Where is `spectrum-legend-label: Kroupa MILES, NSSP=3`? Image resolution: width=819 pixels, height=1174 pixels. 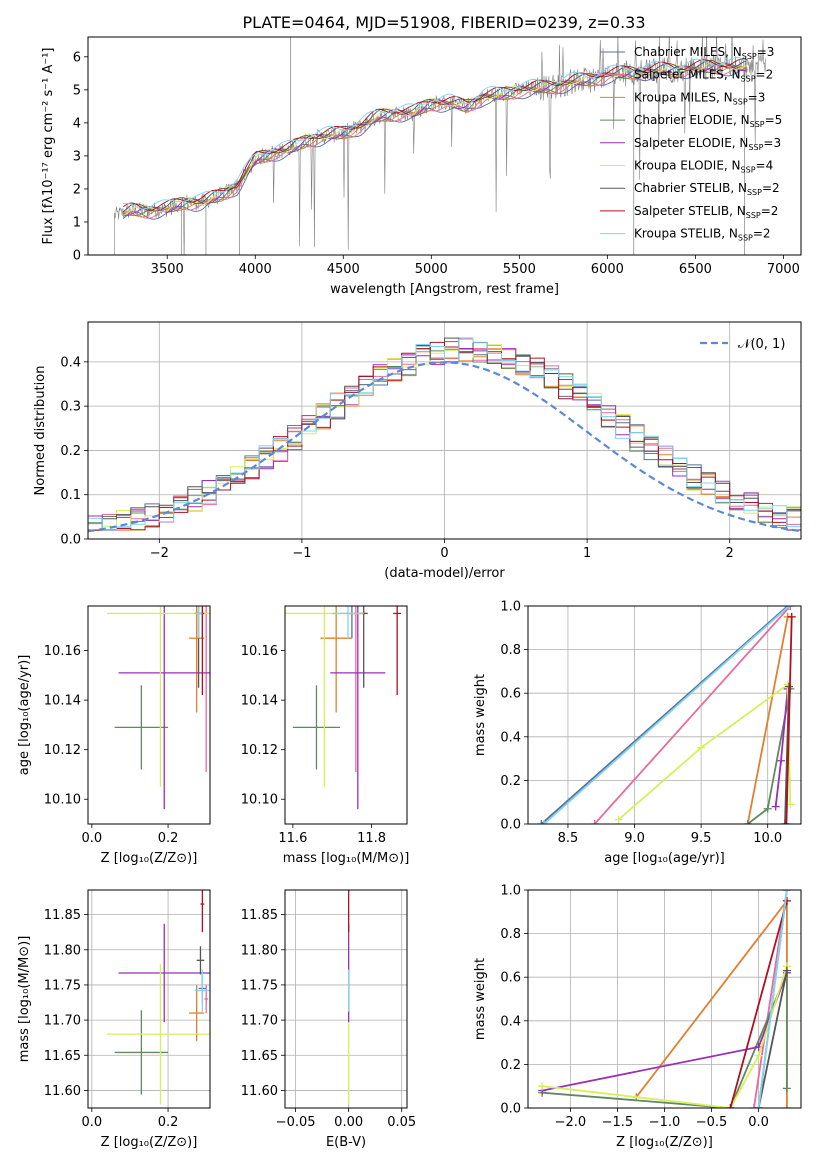
spectrum-legend-label: Kroupa MILES, NSSP=3 is located at coordinates (699, 98).